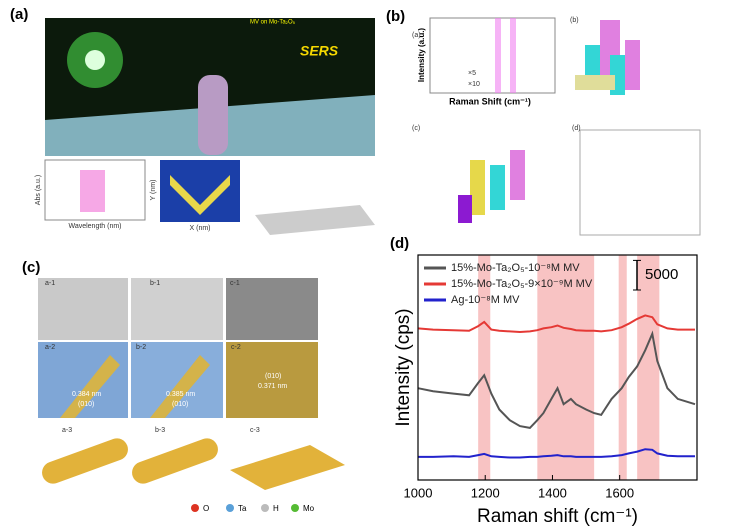 This screenshot has height=531, width=731. What do you see at coordinates (485, 300) in the screenshot?
I see `legend-label: Ag-10⁻⁸M MV` at bounding box center [485, 300].